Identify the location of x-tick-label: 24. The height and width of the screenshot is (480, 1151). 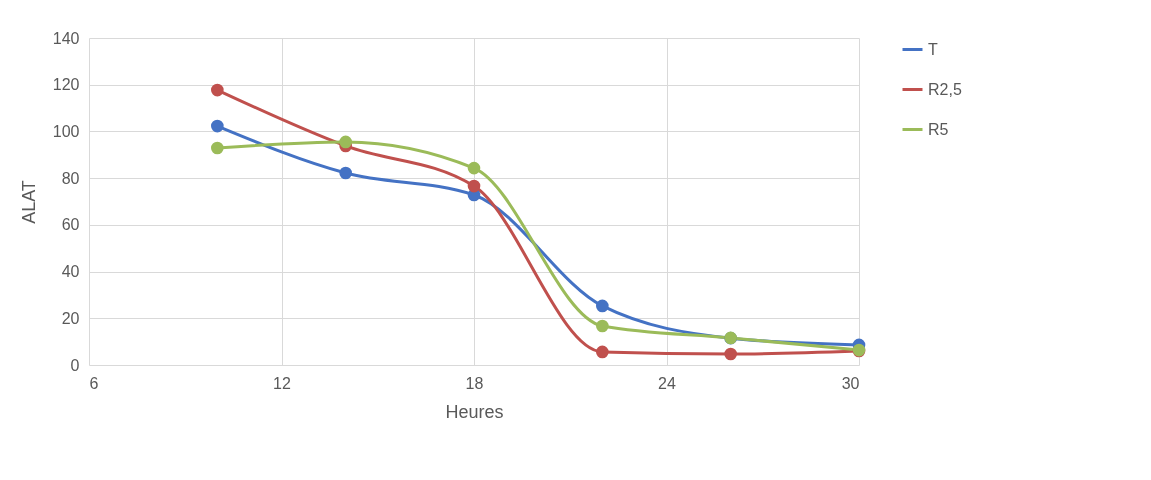
(667, 383).